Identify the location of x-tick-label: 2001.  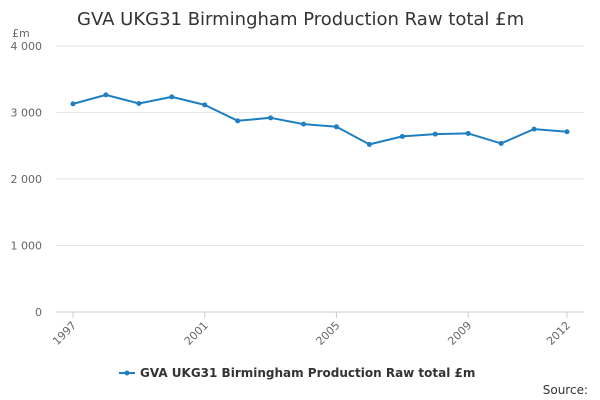
(196, 333).